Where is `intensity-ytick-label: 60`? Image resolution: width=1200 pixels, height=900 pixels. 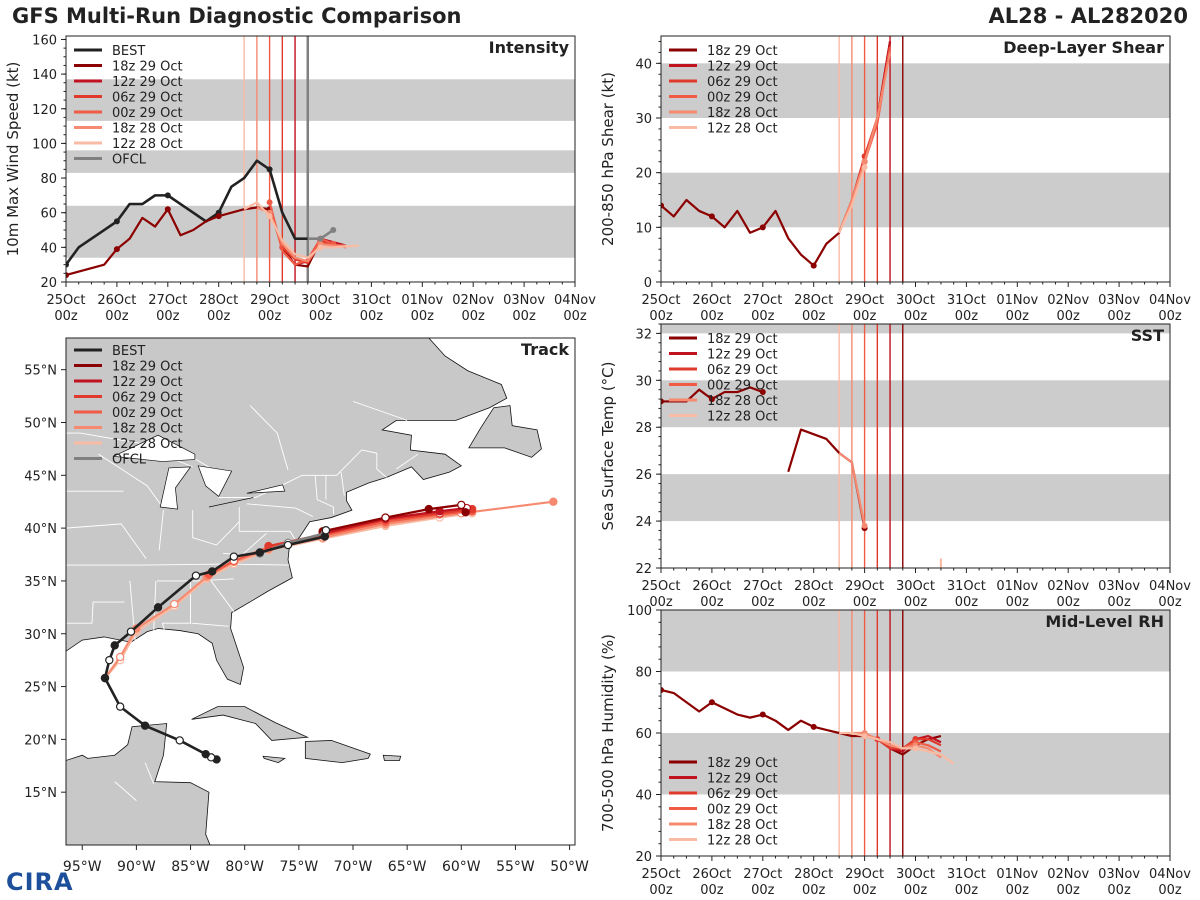 intensity-ytick-label: 60 is located at coordinates (48, 214).